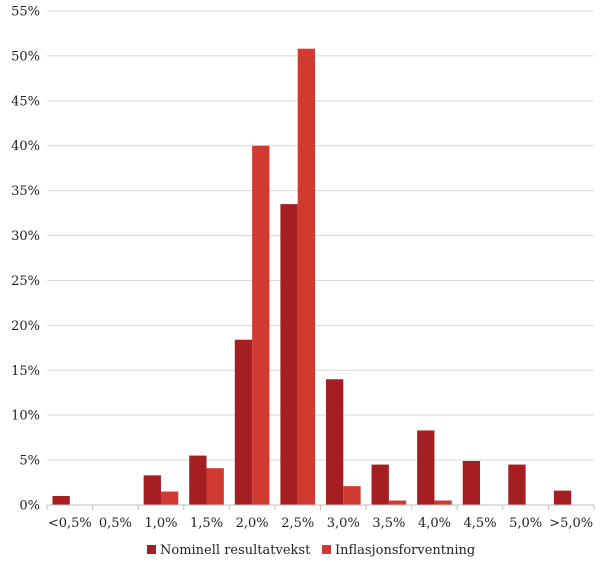 The width and height of the screenshot is (600, 564). What do you see at coordinates (434, 523) in the screenshot?
I see `x-tick-label: 4,0%` at bounding box center [434, 523].